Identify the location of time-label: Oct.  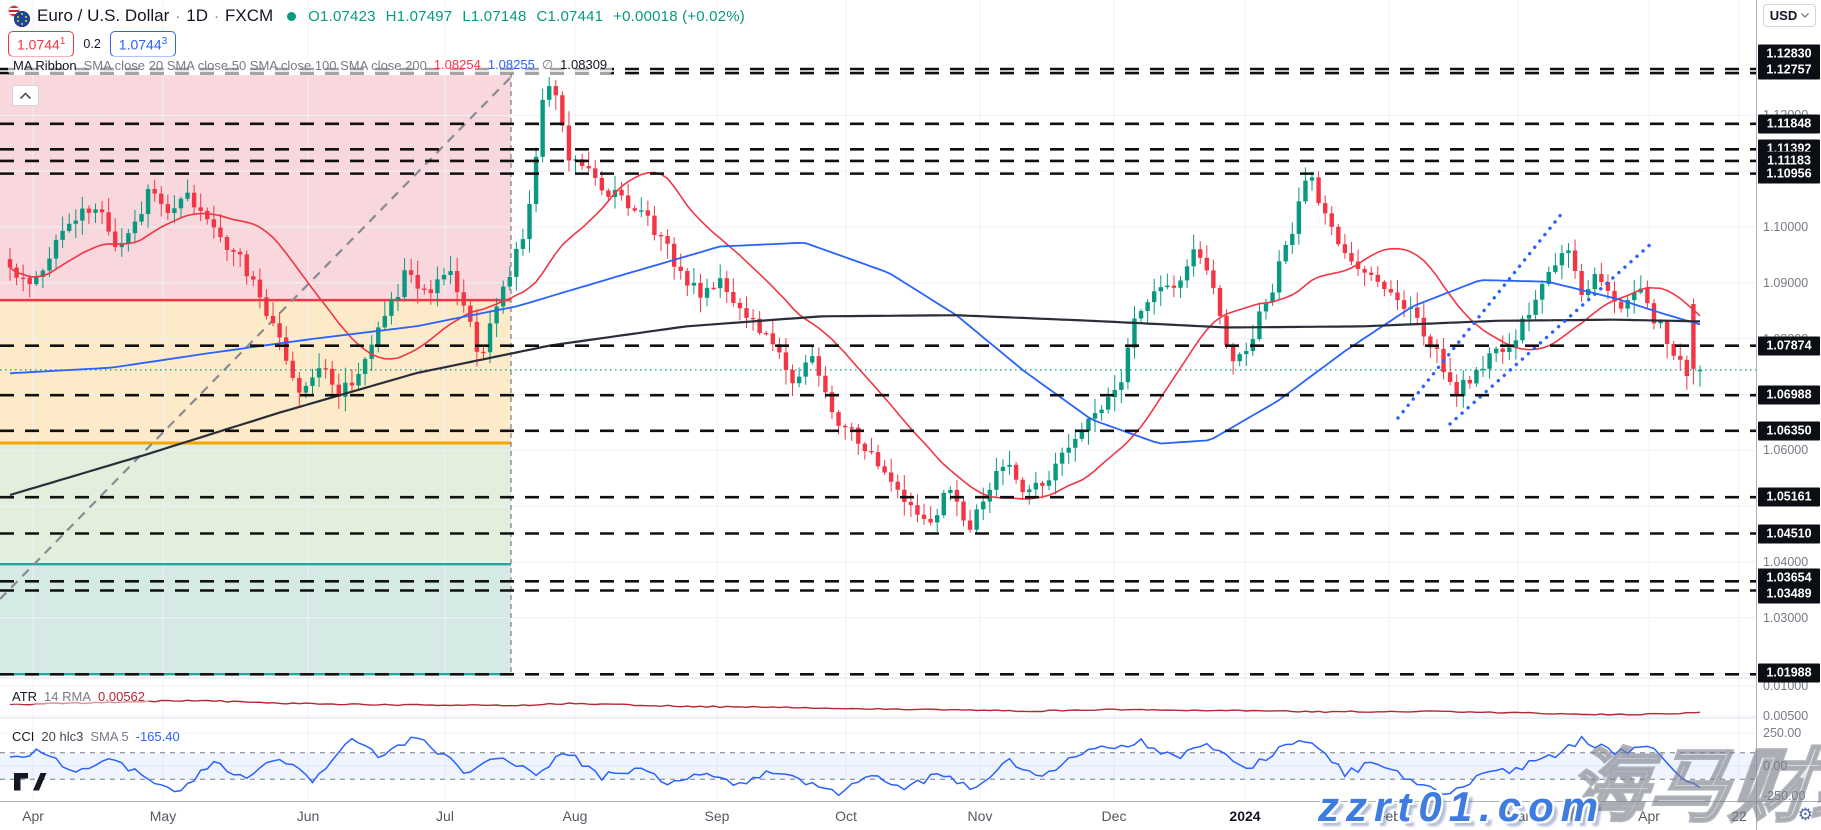
(846, 816).